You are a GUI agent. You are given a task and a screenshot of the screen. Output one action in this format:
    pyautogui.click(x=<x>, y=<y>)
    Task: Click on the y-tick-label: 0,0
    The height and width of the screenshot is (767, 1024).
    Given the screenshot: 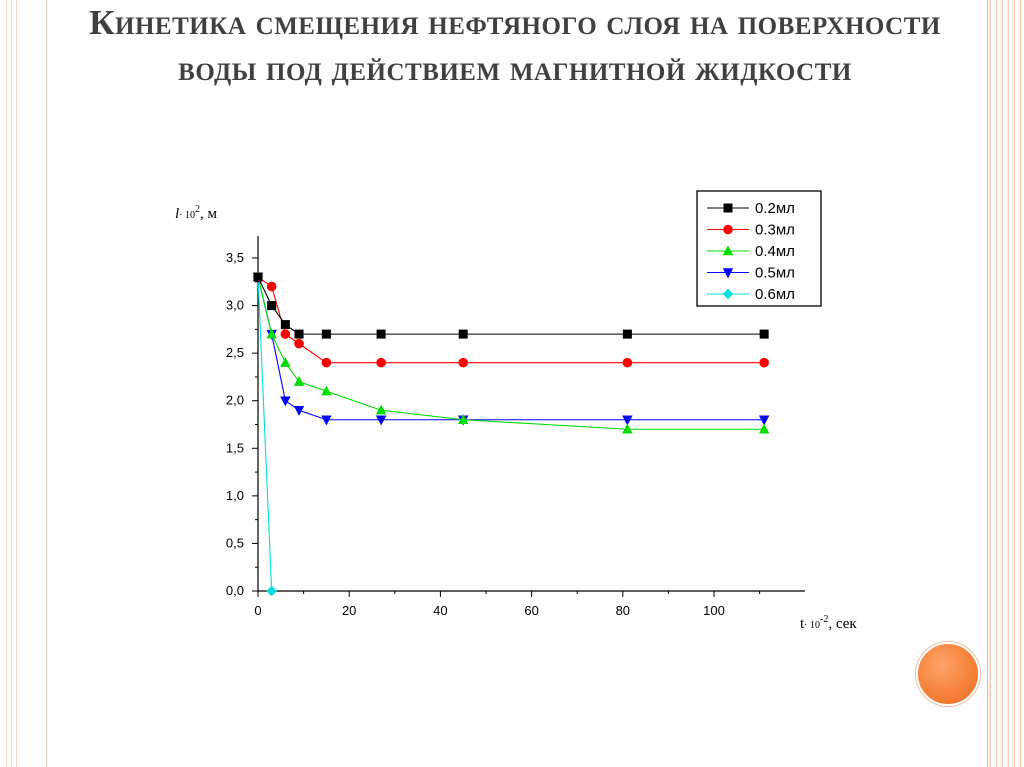 What is the action you would take?
    pyautogui.click(x=235, y=590)
    